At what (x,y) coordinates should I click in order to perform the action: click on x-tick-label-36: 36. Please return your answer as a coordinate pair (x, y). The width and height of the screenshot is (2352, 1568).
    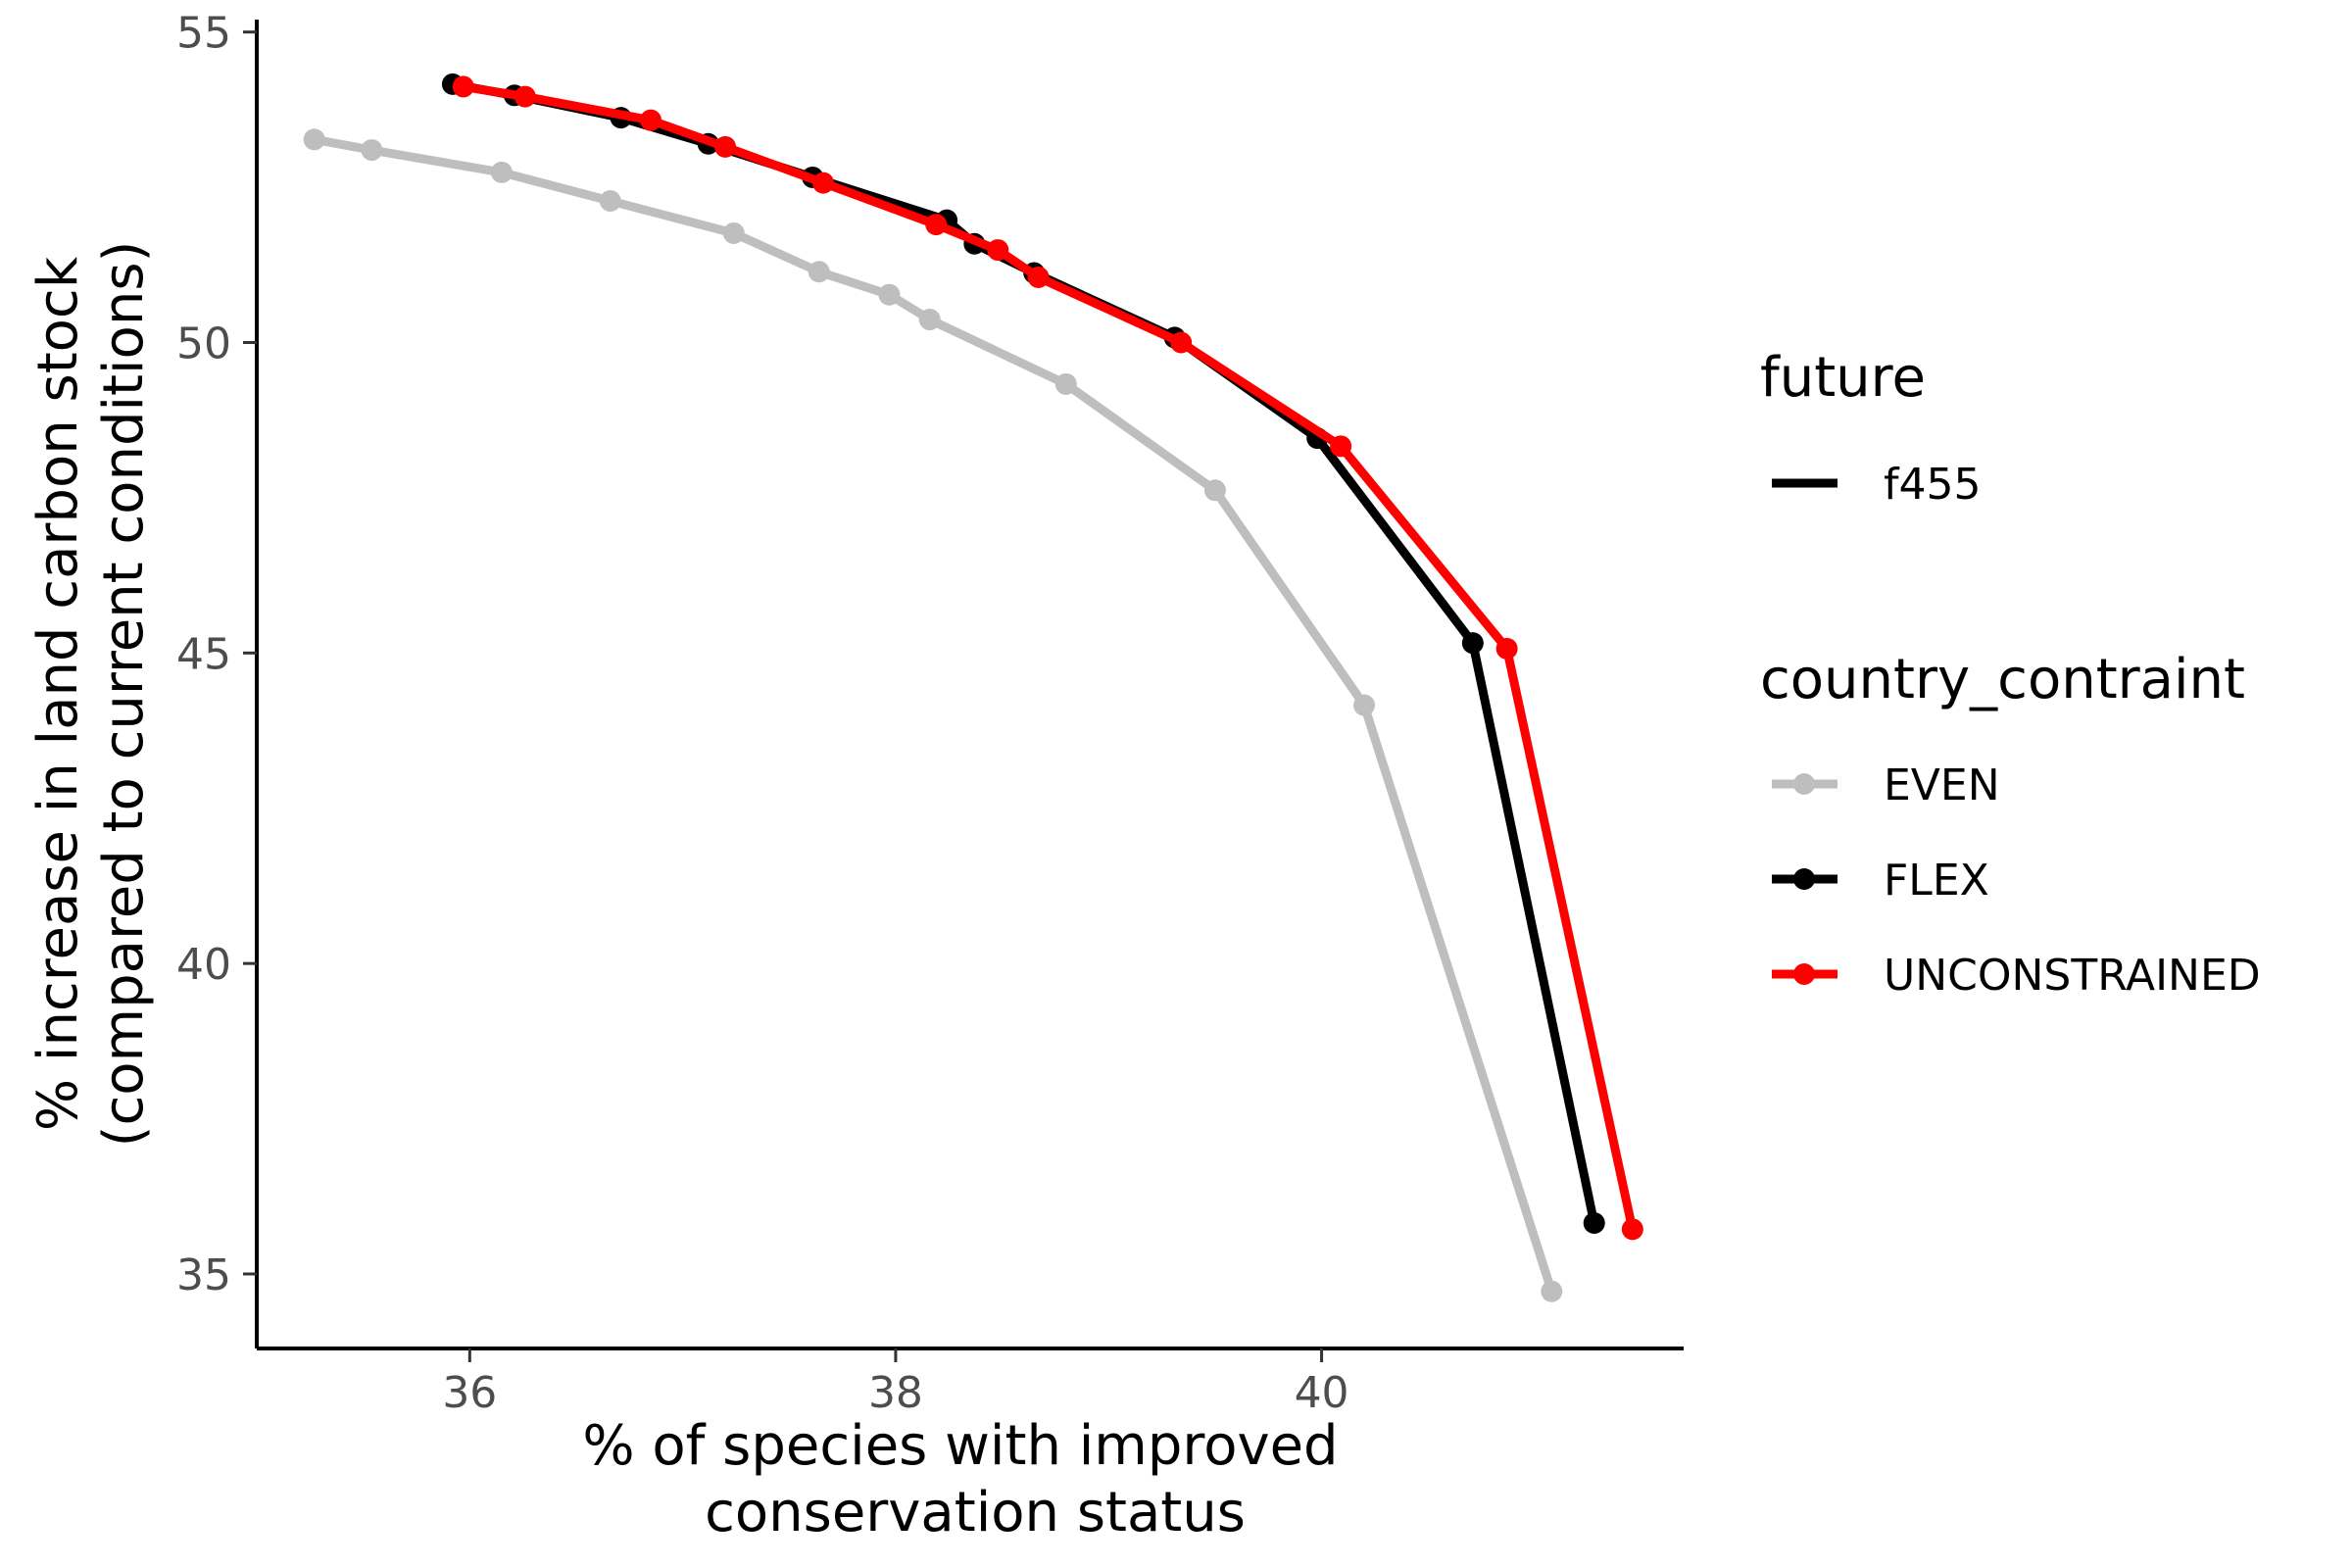
    Looking at the image, I should click on (470, 1393).